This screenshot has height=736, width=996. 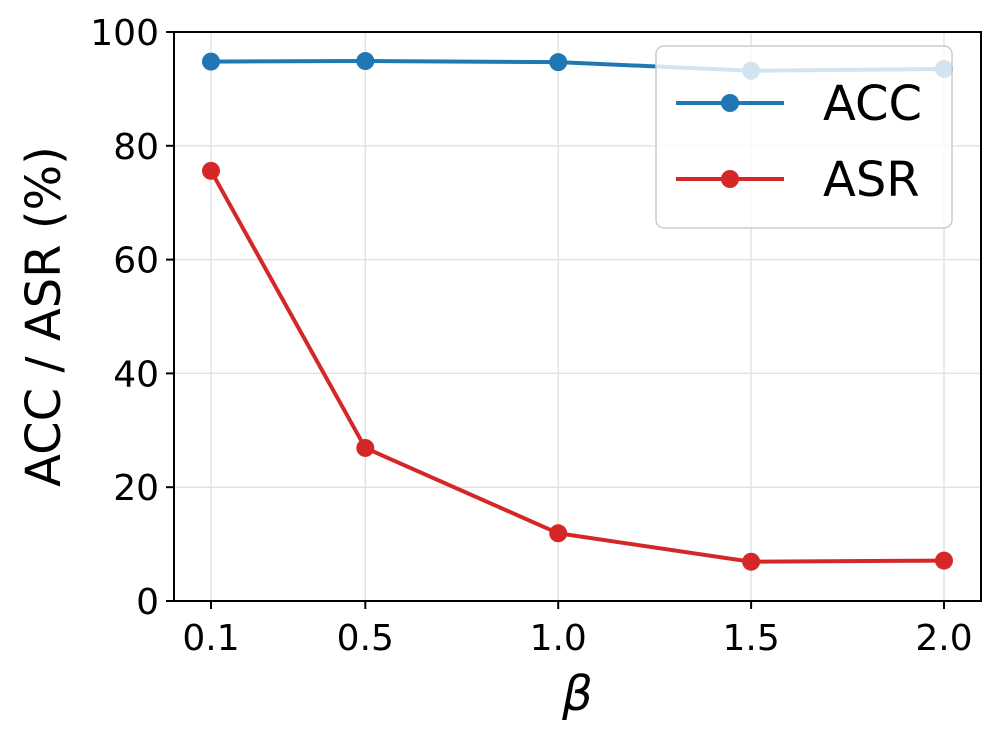 What do you see at coordinates (136, 261) in the screenshot?
I see `y-tick-label: 60` at bounding box center [136, 261].